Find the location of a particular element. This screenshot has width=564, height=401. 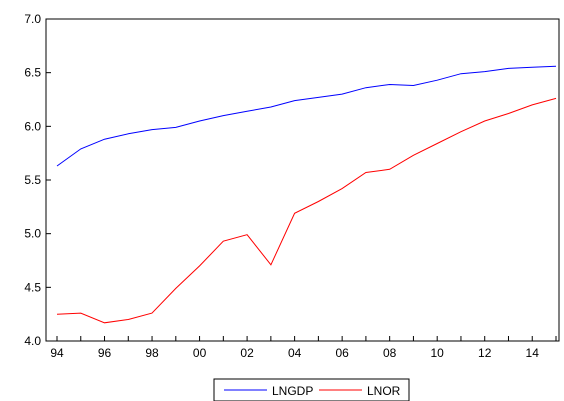

x-tick-label: 02 is located at coordinates (247, 353).